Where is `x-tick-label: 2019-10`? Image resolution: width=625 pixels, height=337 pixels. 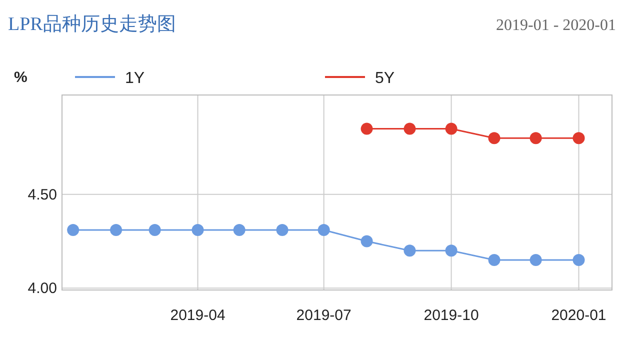
x-tick-label: 2019-10 is located at coordinates (451, 315).